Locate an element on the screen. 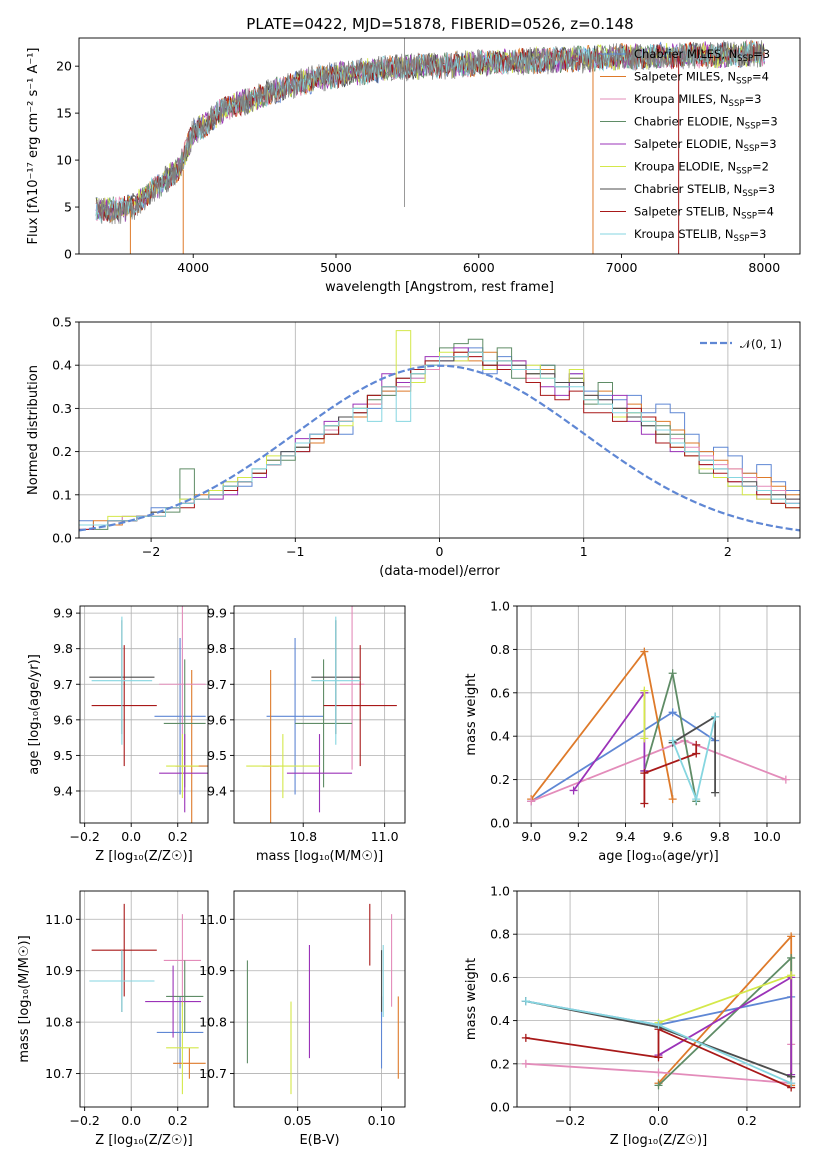 The image size is (819, 1170). x-axis-label: wavelength [Angstrom, rest frame] is located at coordinates (439, 287).